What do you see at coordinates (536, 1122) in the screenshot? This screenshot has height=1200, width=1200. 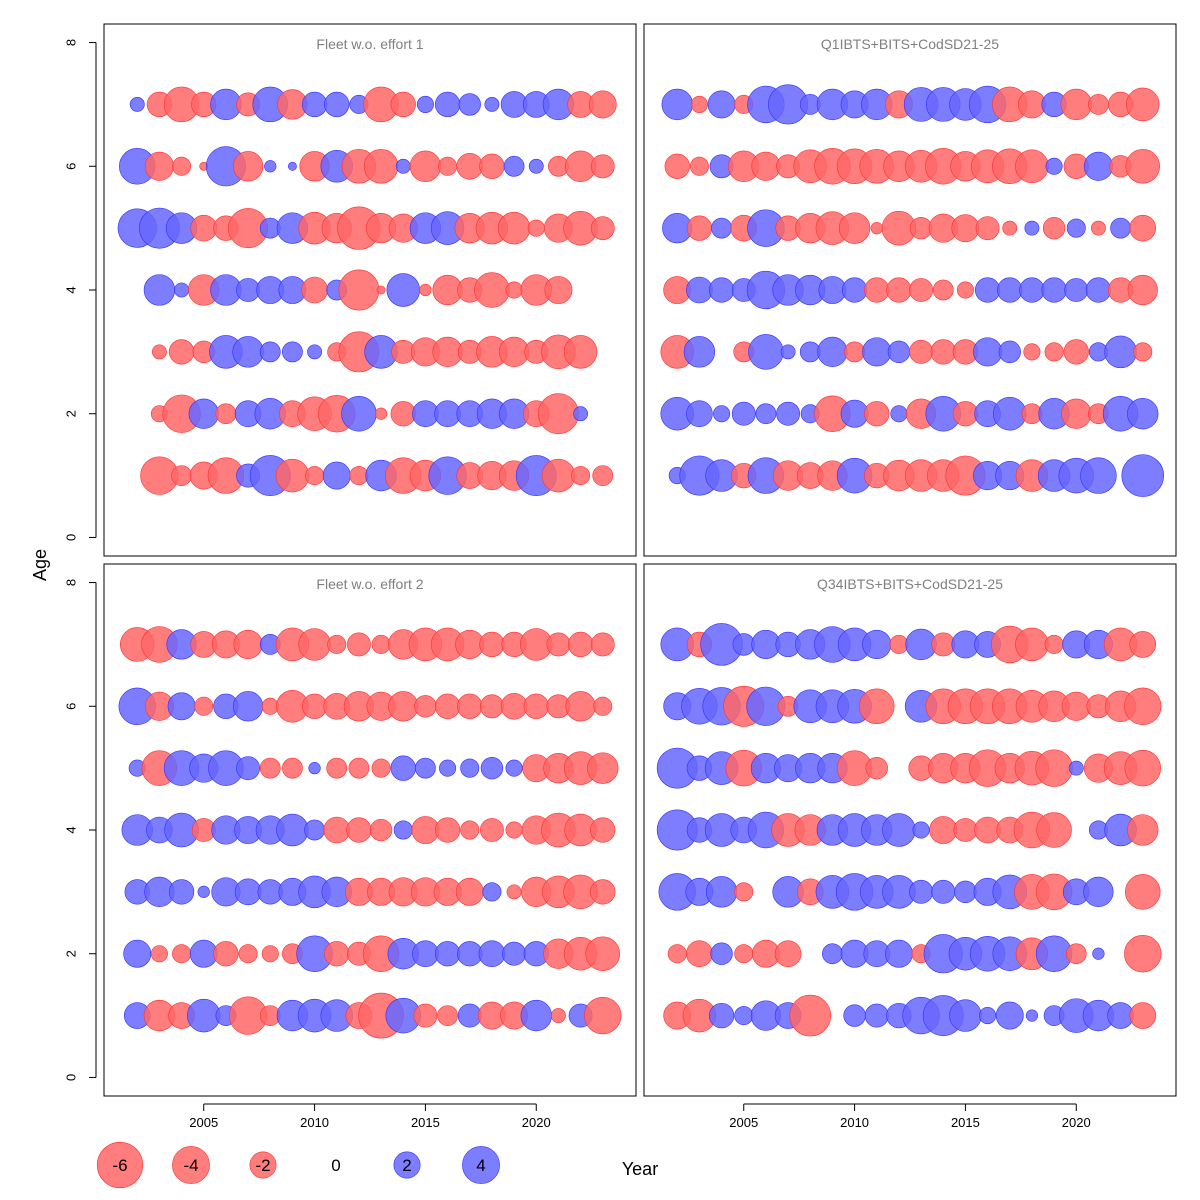 I see `x-tick-label: 2020` at bounding box center [536, 1122].